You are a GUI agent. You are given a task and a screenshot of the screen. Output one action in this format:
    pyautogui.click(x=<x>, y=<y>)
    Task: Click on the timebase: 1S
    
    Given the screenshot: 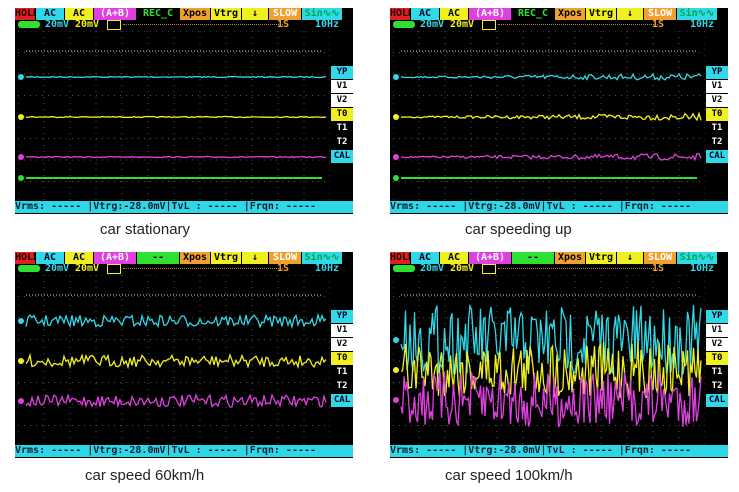 What is the action you would take?
    pyautogui.click(x=283, y=24)
    